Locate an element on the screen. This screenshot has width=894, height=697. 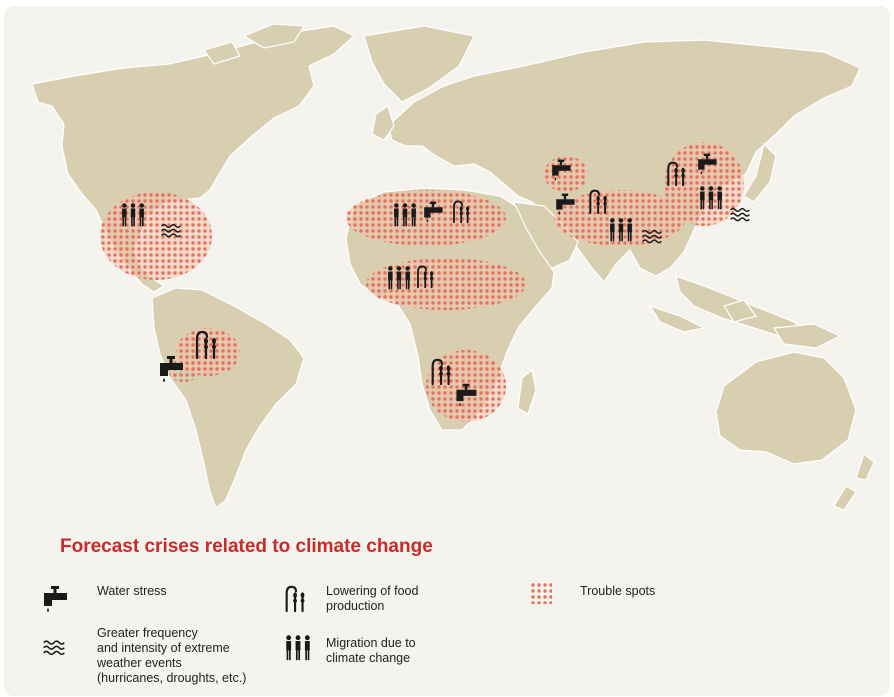
legend-label-migration: Migration due to climate change is located at coordinates (371, 650).